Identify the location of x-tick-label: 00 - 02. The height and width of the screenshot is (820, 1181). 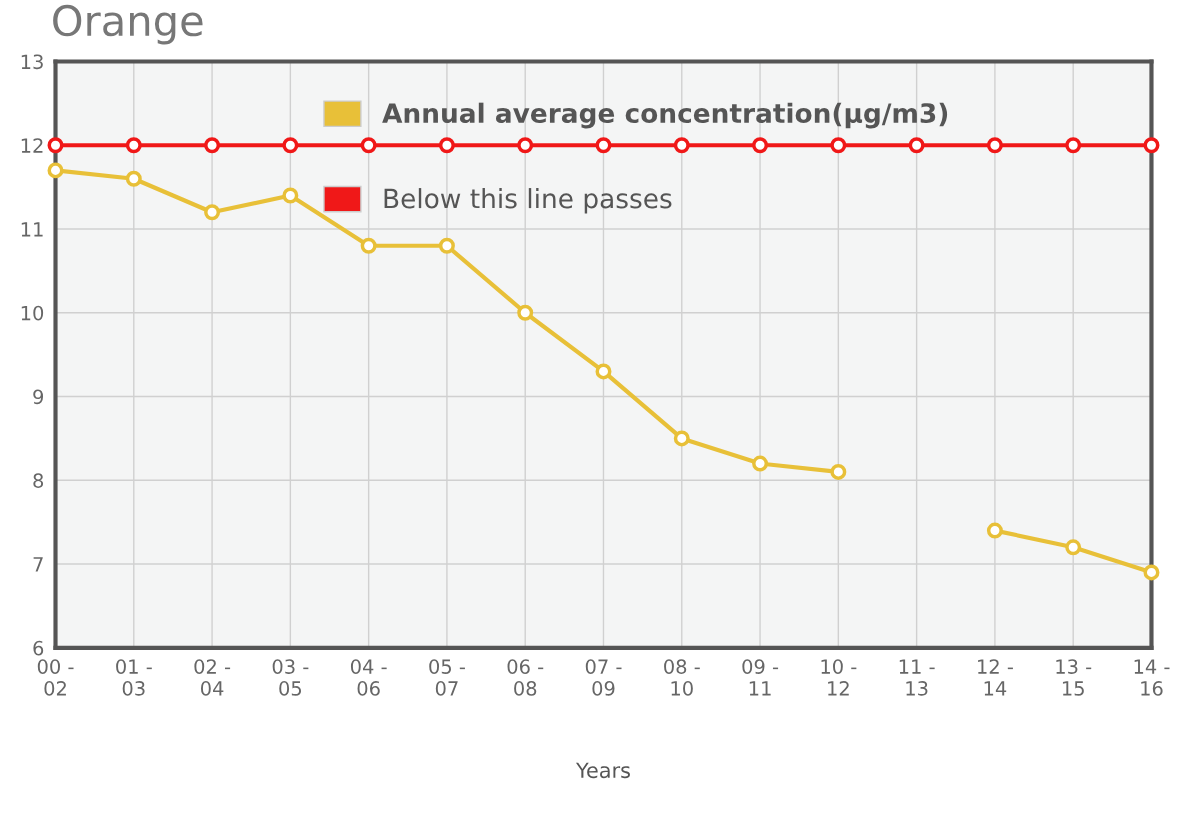
(55, 677).